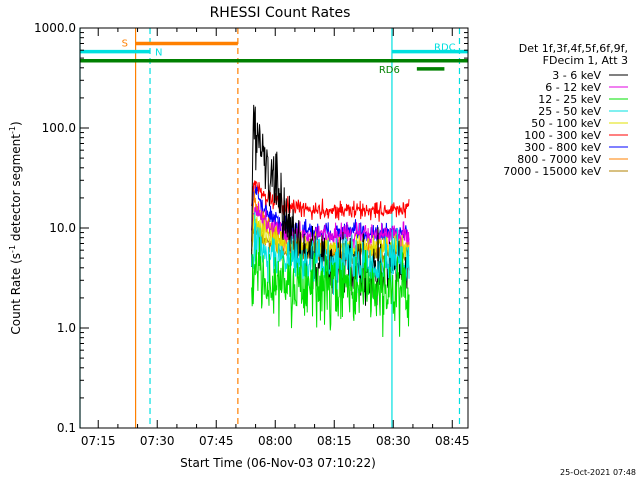  What do you see at coordinates (125, 43) in the screenshot?
I see `state-bar-label-0: S` at bounding box center [125, 43].